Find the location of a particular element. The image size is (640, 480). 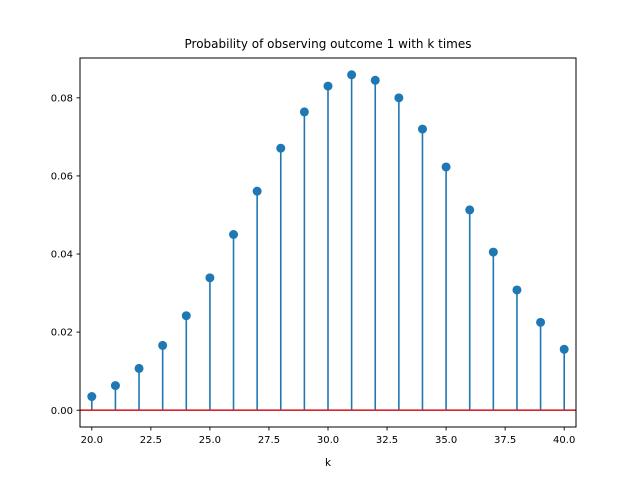

x-tick-label: 40.0 is located at coordinates (564, 440).